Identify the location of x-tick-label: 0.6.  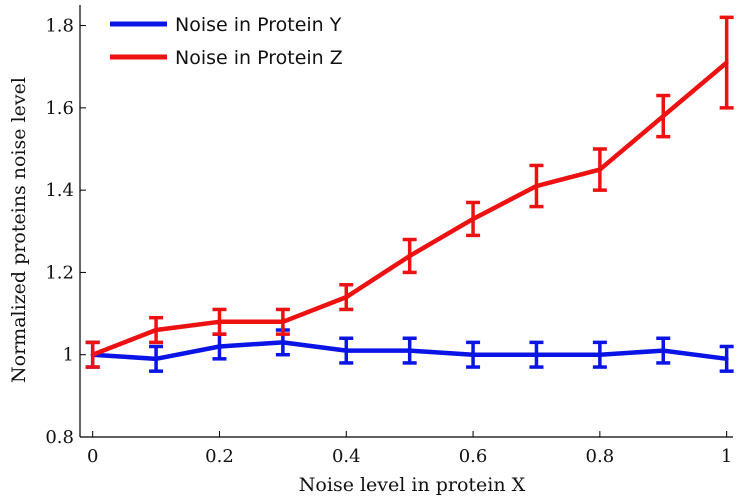
(473, 456).